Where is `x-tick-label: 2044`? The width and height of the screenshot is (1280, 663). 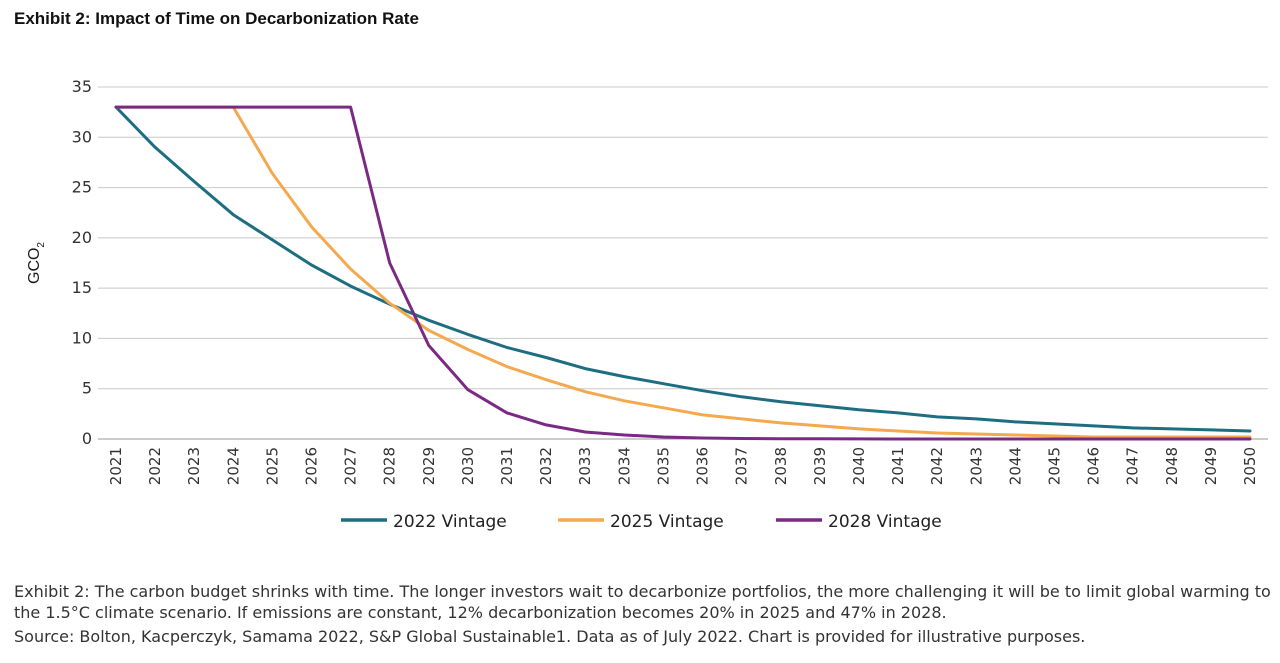 x-tick-label: 2044 is located at coordinates (1015, 466).